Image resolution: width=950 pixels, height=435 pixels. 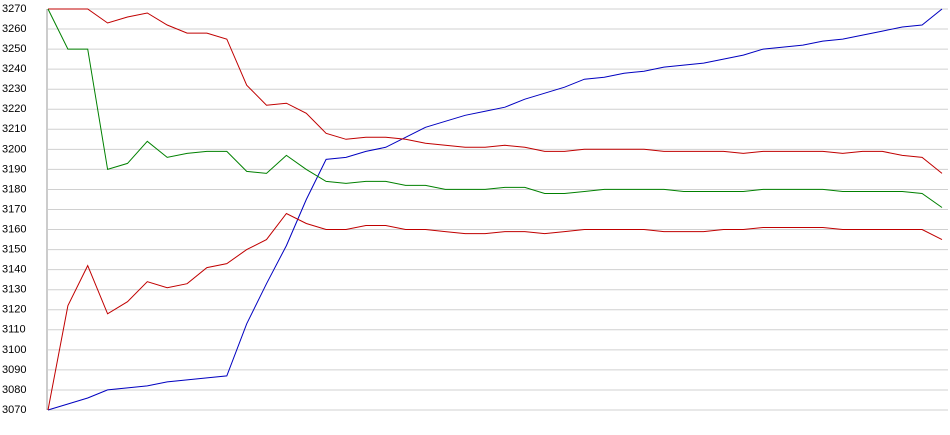 I want to click on y-tick-label: 3070, so click(x=14, y=410).